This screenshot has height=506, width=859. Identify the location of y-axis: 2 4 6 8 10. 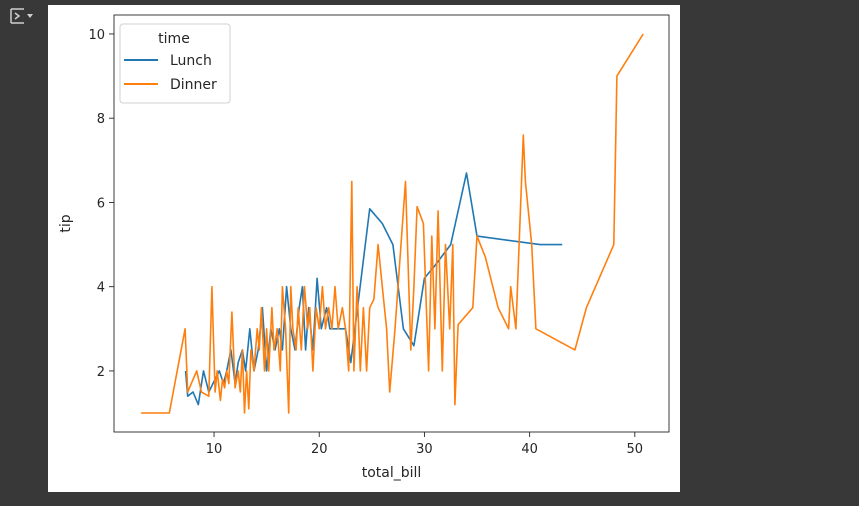
(101, 204).